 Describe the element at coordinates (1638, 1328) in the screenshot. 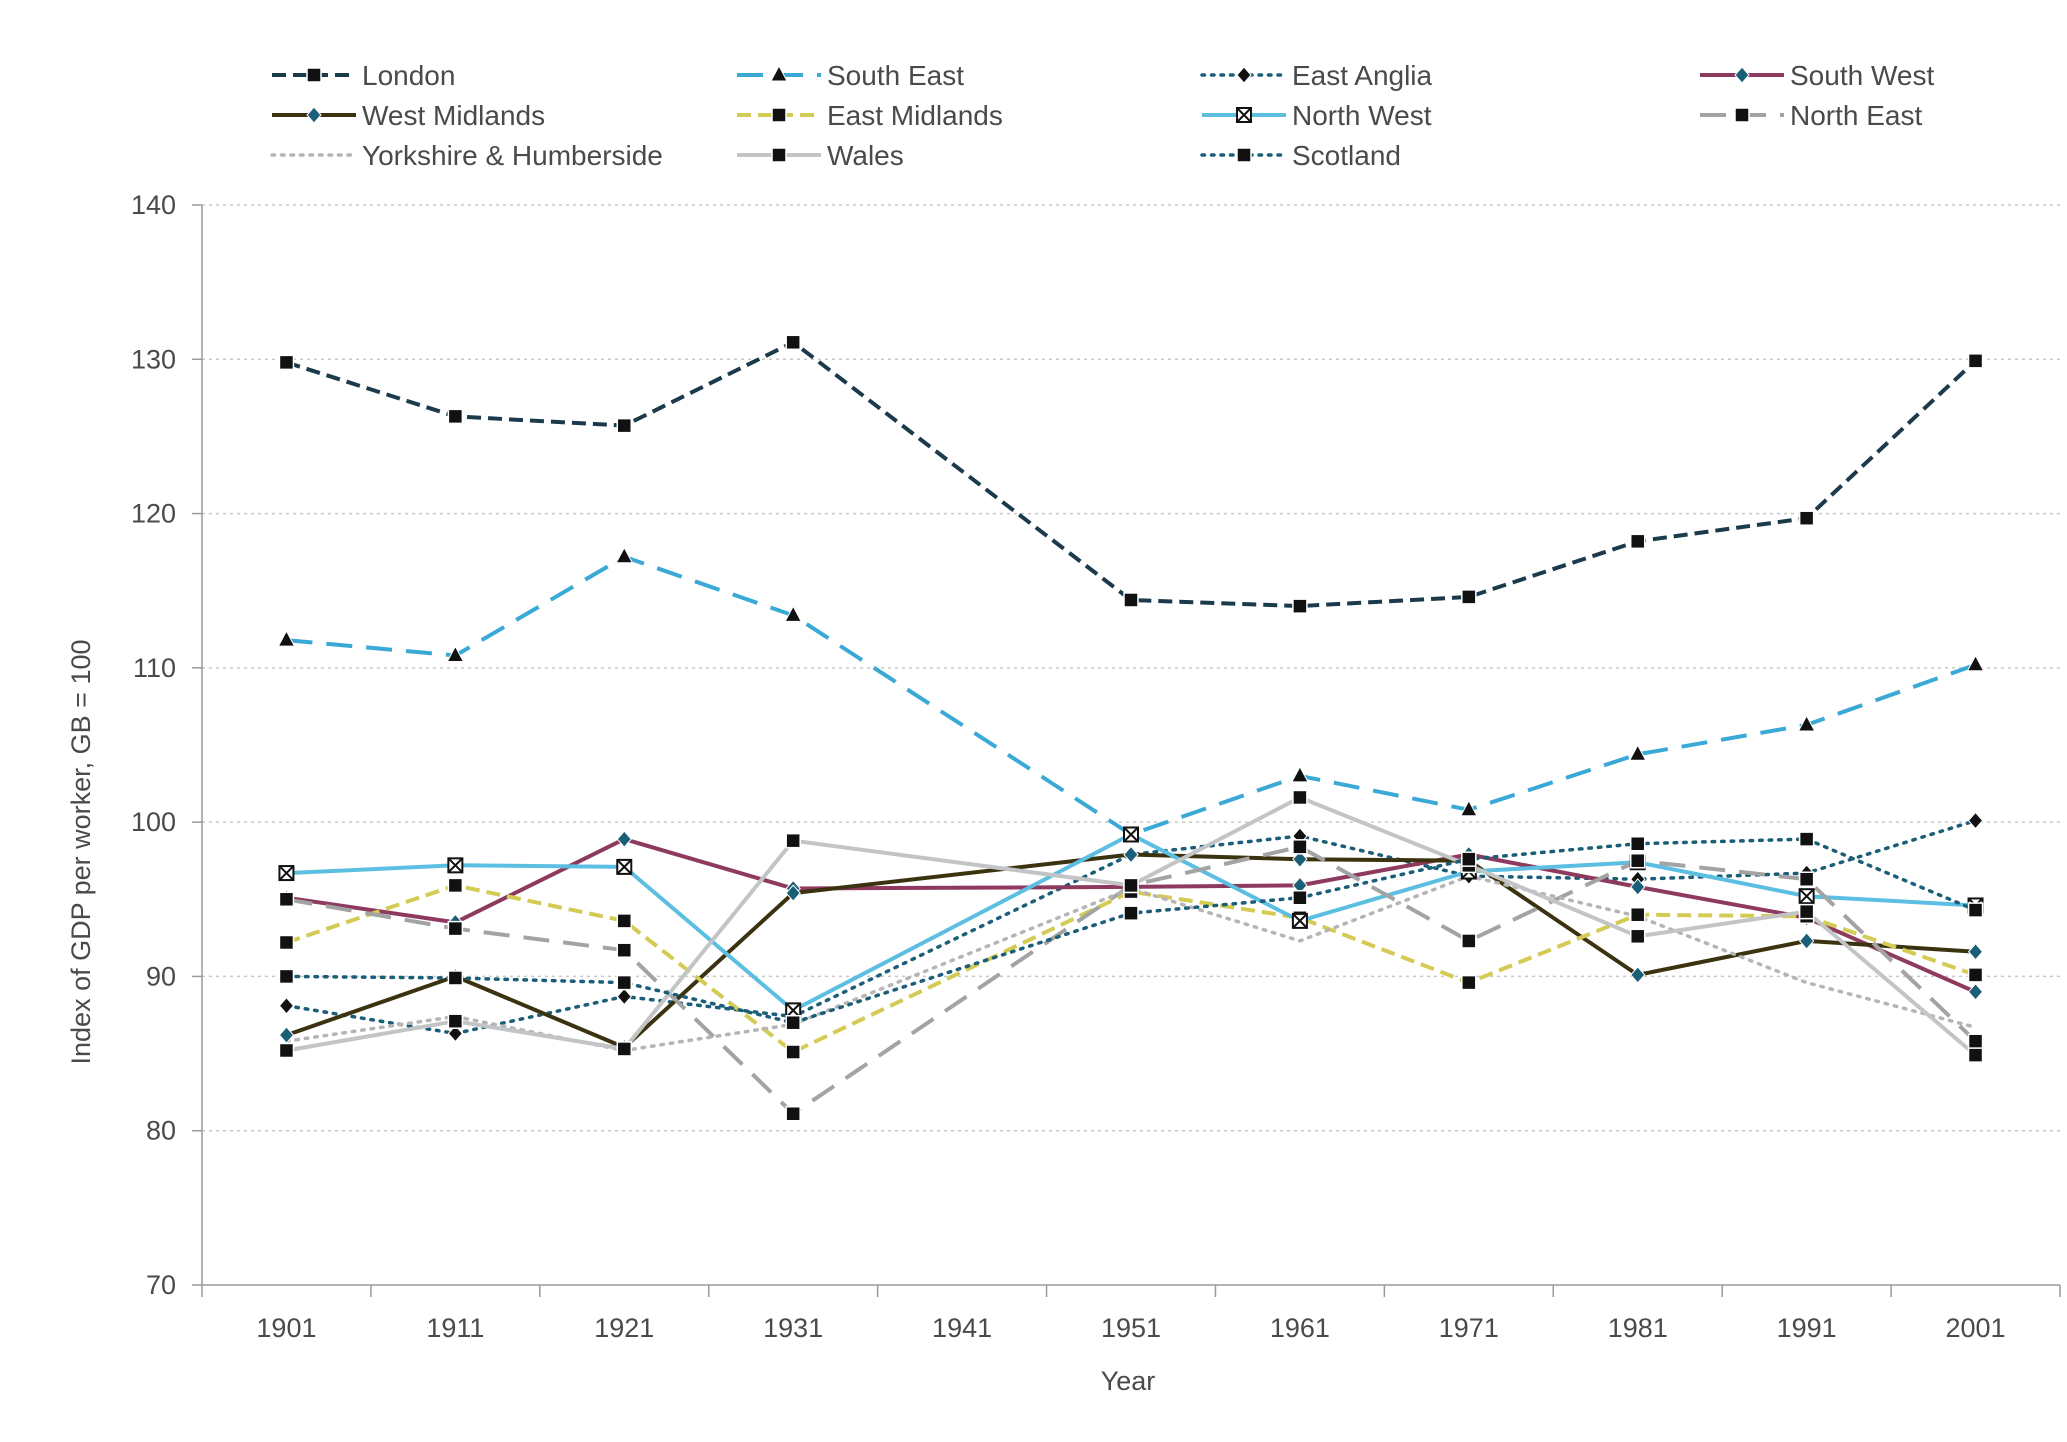

I see `x-tick-label: 1981` at that location.